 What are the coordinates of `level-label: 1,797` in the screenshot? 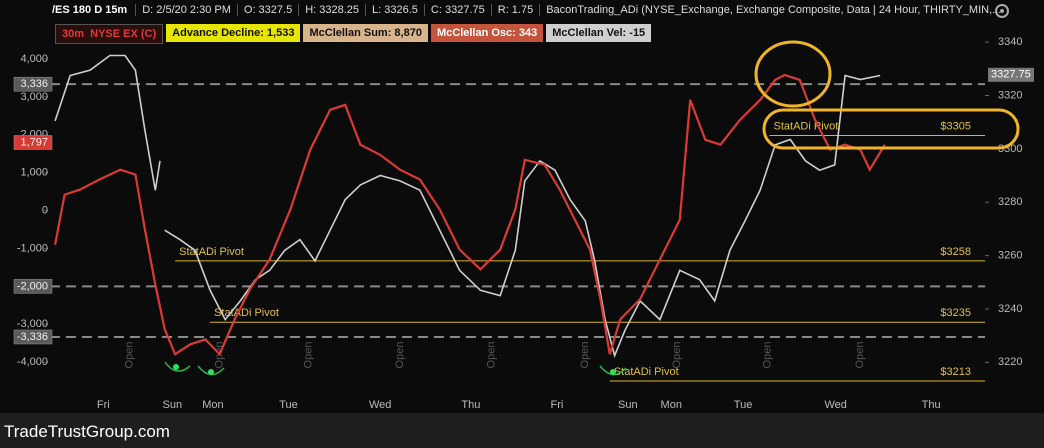 It's located at (34, 142).